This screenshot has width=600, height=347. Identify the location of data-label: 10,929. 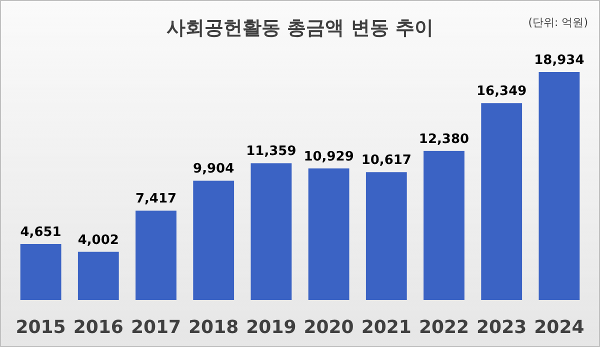
(329, 156).